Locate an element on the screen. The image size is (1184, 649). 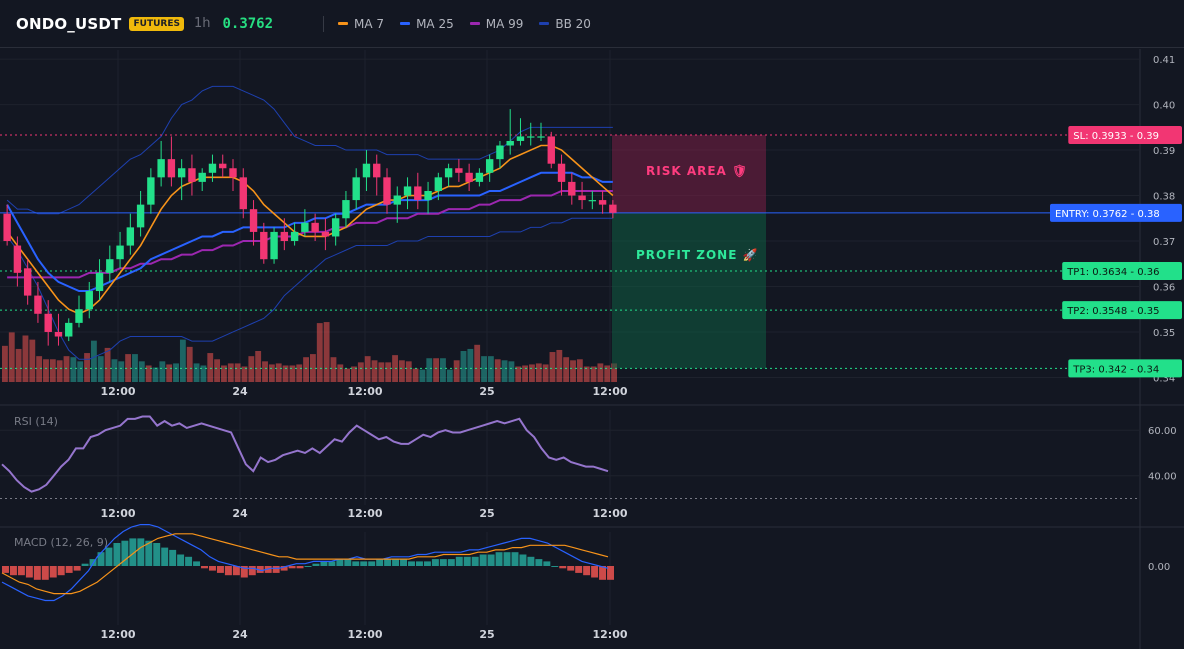
macd-tick-label: 0.00 is located at coordinates (1159, 567).